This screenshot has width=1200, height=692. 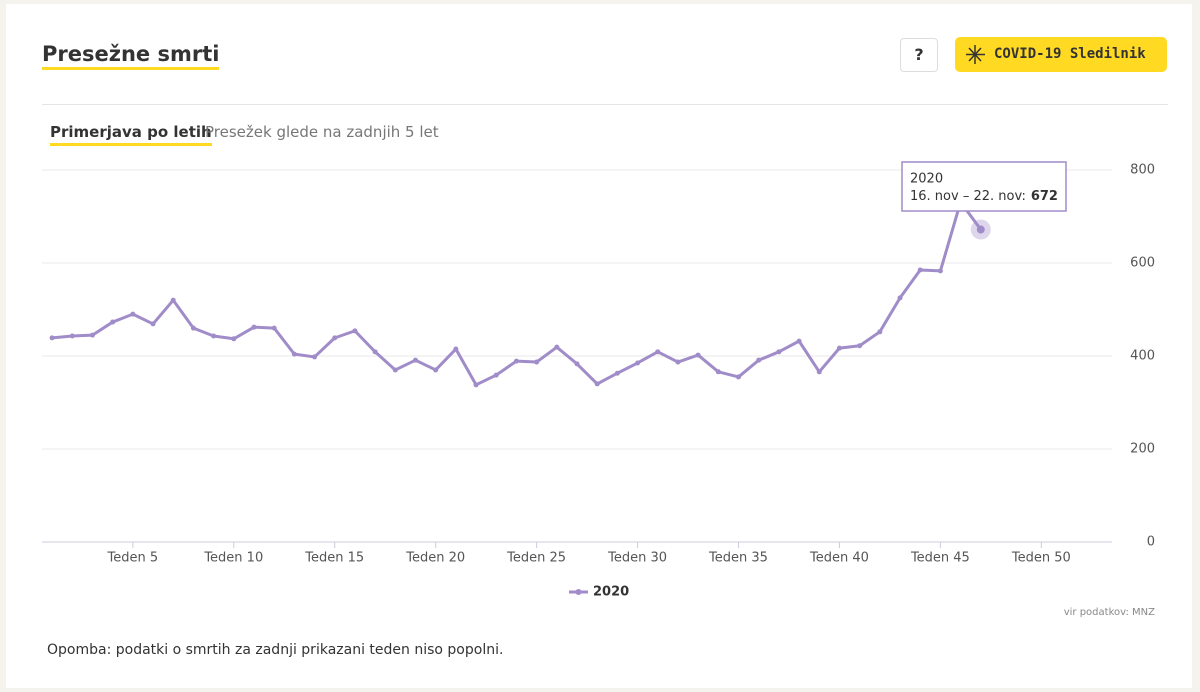 What do you see at coordinates (133, 558) in the screenshot?
I see `x-tick-label: Teden 5` at bounding box center [133, 558].